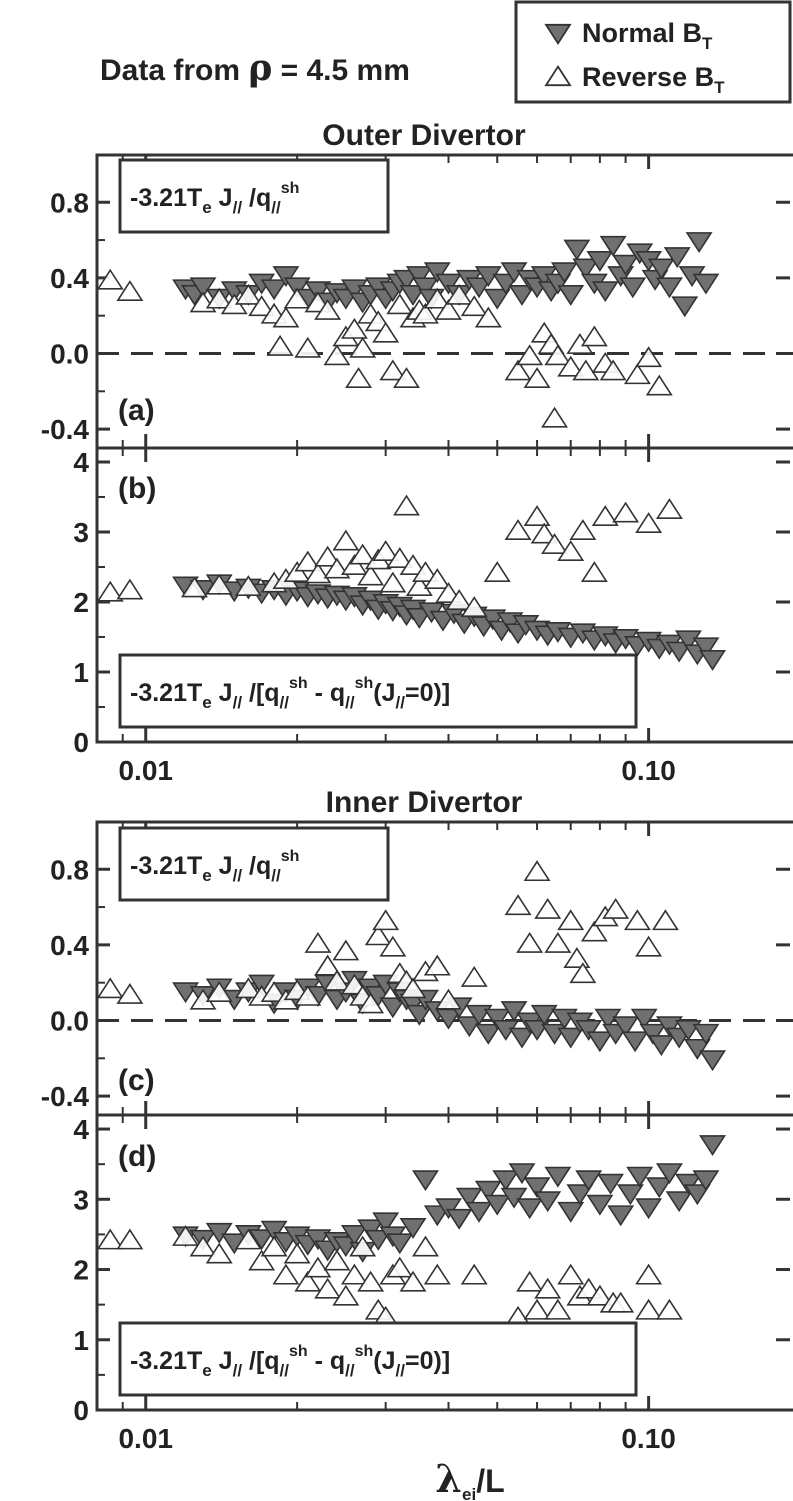  What do you see at coordinates (136, 410) in the screenshot?
I see `panel-label-a: (a)` at bounding box center [136, 410].